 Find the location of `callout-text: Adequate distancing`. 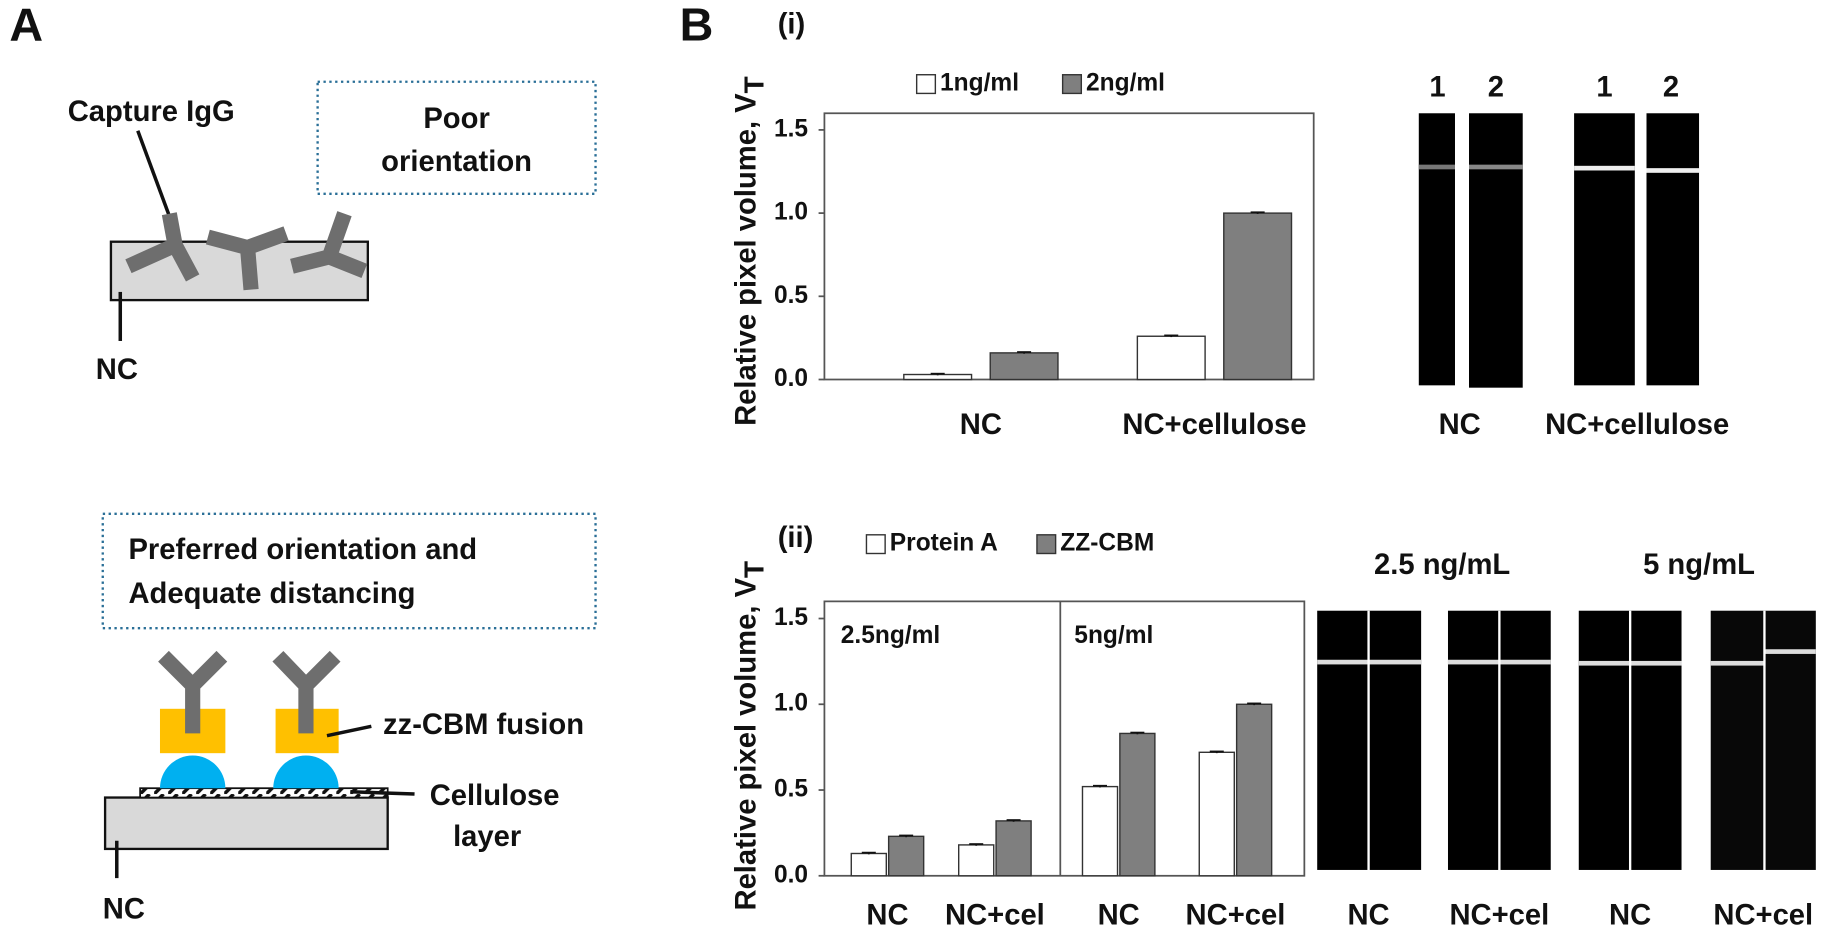

callout-text: Adequate distancing is located at coordinates (271, 594).